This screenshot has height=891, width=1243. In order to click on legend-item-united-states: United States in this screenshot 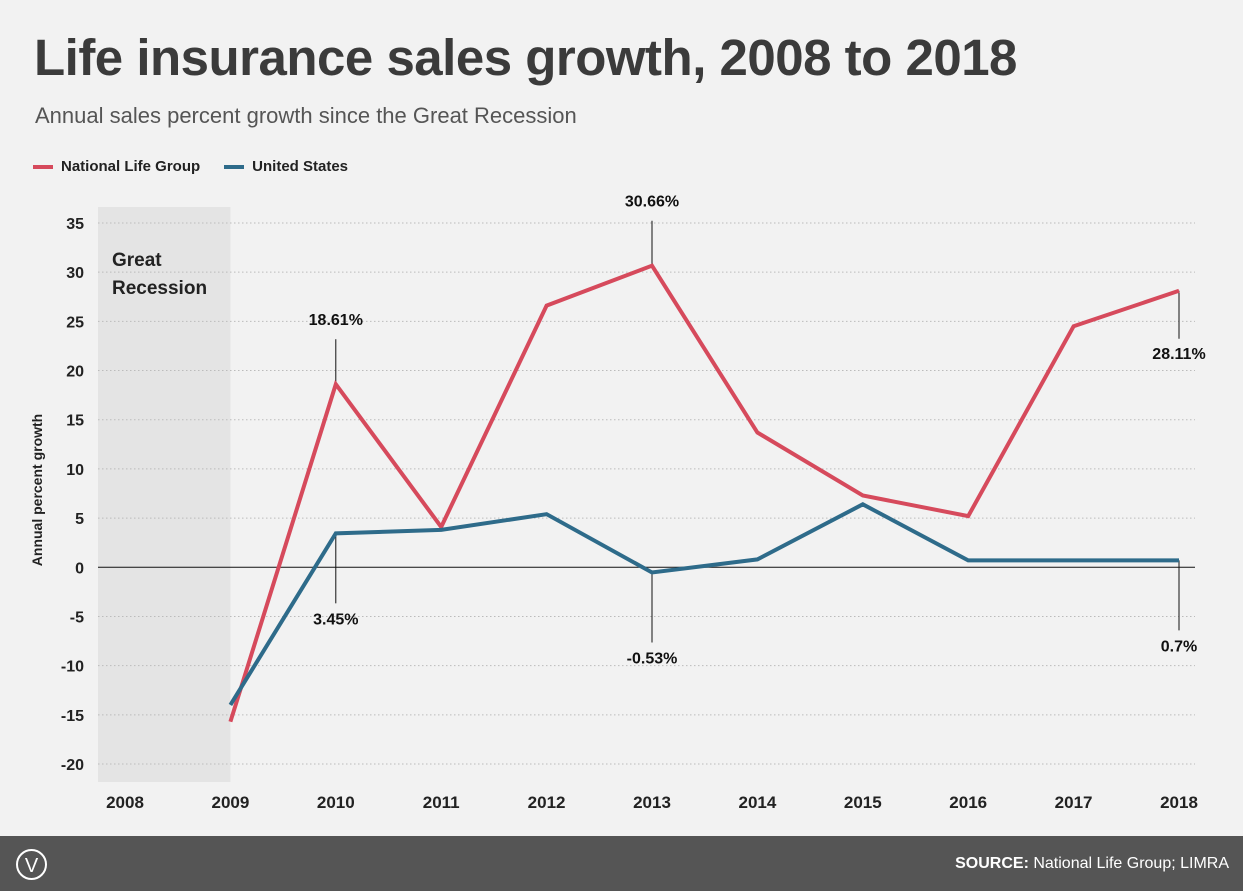, I will do `click(286, 166)`.